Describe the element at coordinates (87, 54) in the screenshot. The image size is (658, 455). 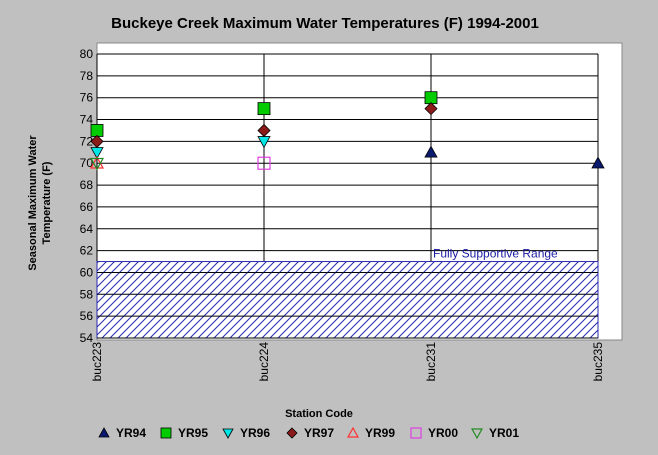
I see `y-tick-label-80: 80` at that location.